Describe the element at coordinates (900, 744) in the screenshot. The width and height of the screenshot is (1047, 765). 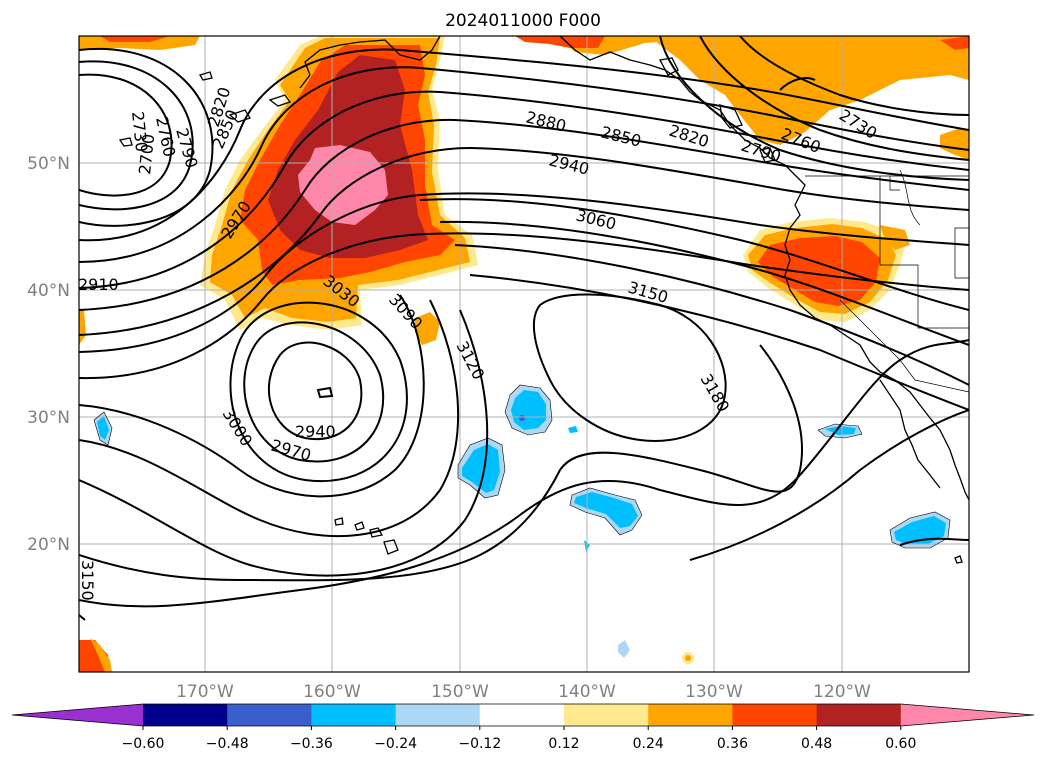
I see `colorbar-label: 0.60` at that location.